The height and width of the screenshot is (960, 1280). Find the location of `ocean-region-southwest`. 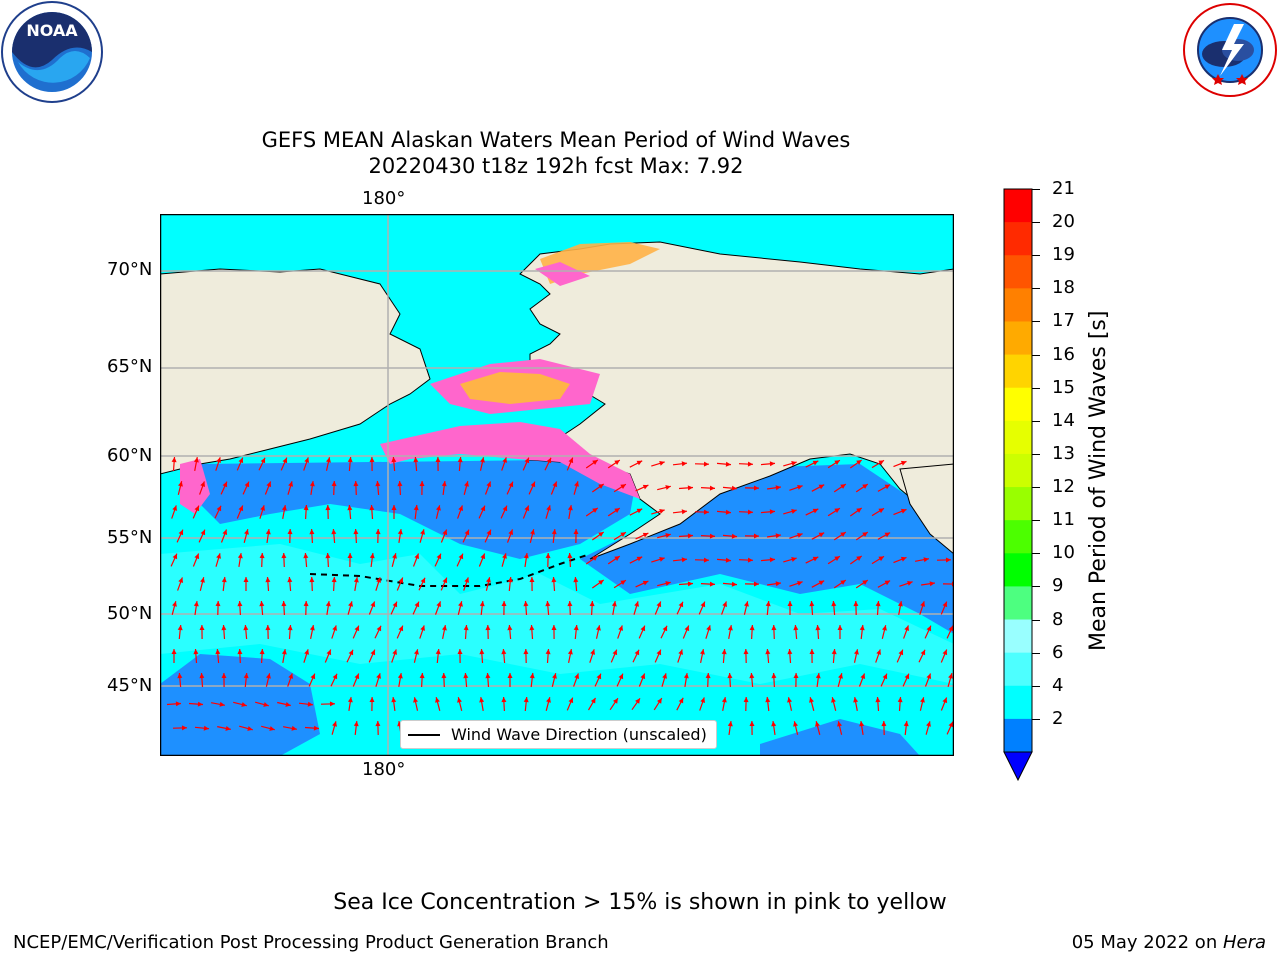

ocean-region-southwest is located at coordinates (240, 705).